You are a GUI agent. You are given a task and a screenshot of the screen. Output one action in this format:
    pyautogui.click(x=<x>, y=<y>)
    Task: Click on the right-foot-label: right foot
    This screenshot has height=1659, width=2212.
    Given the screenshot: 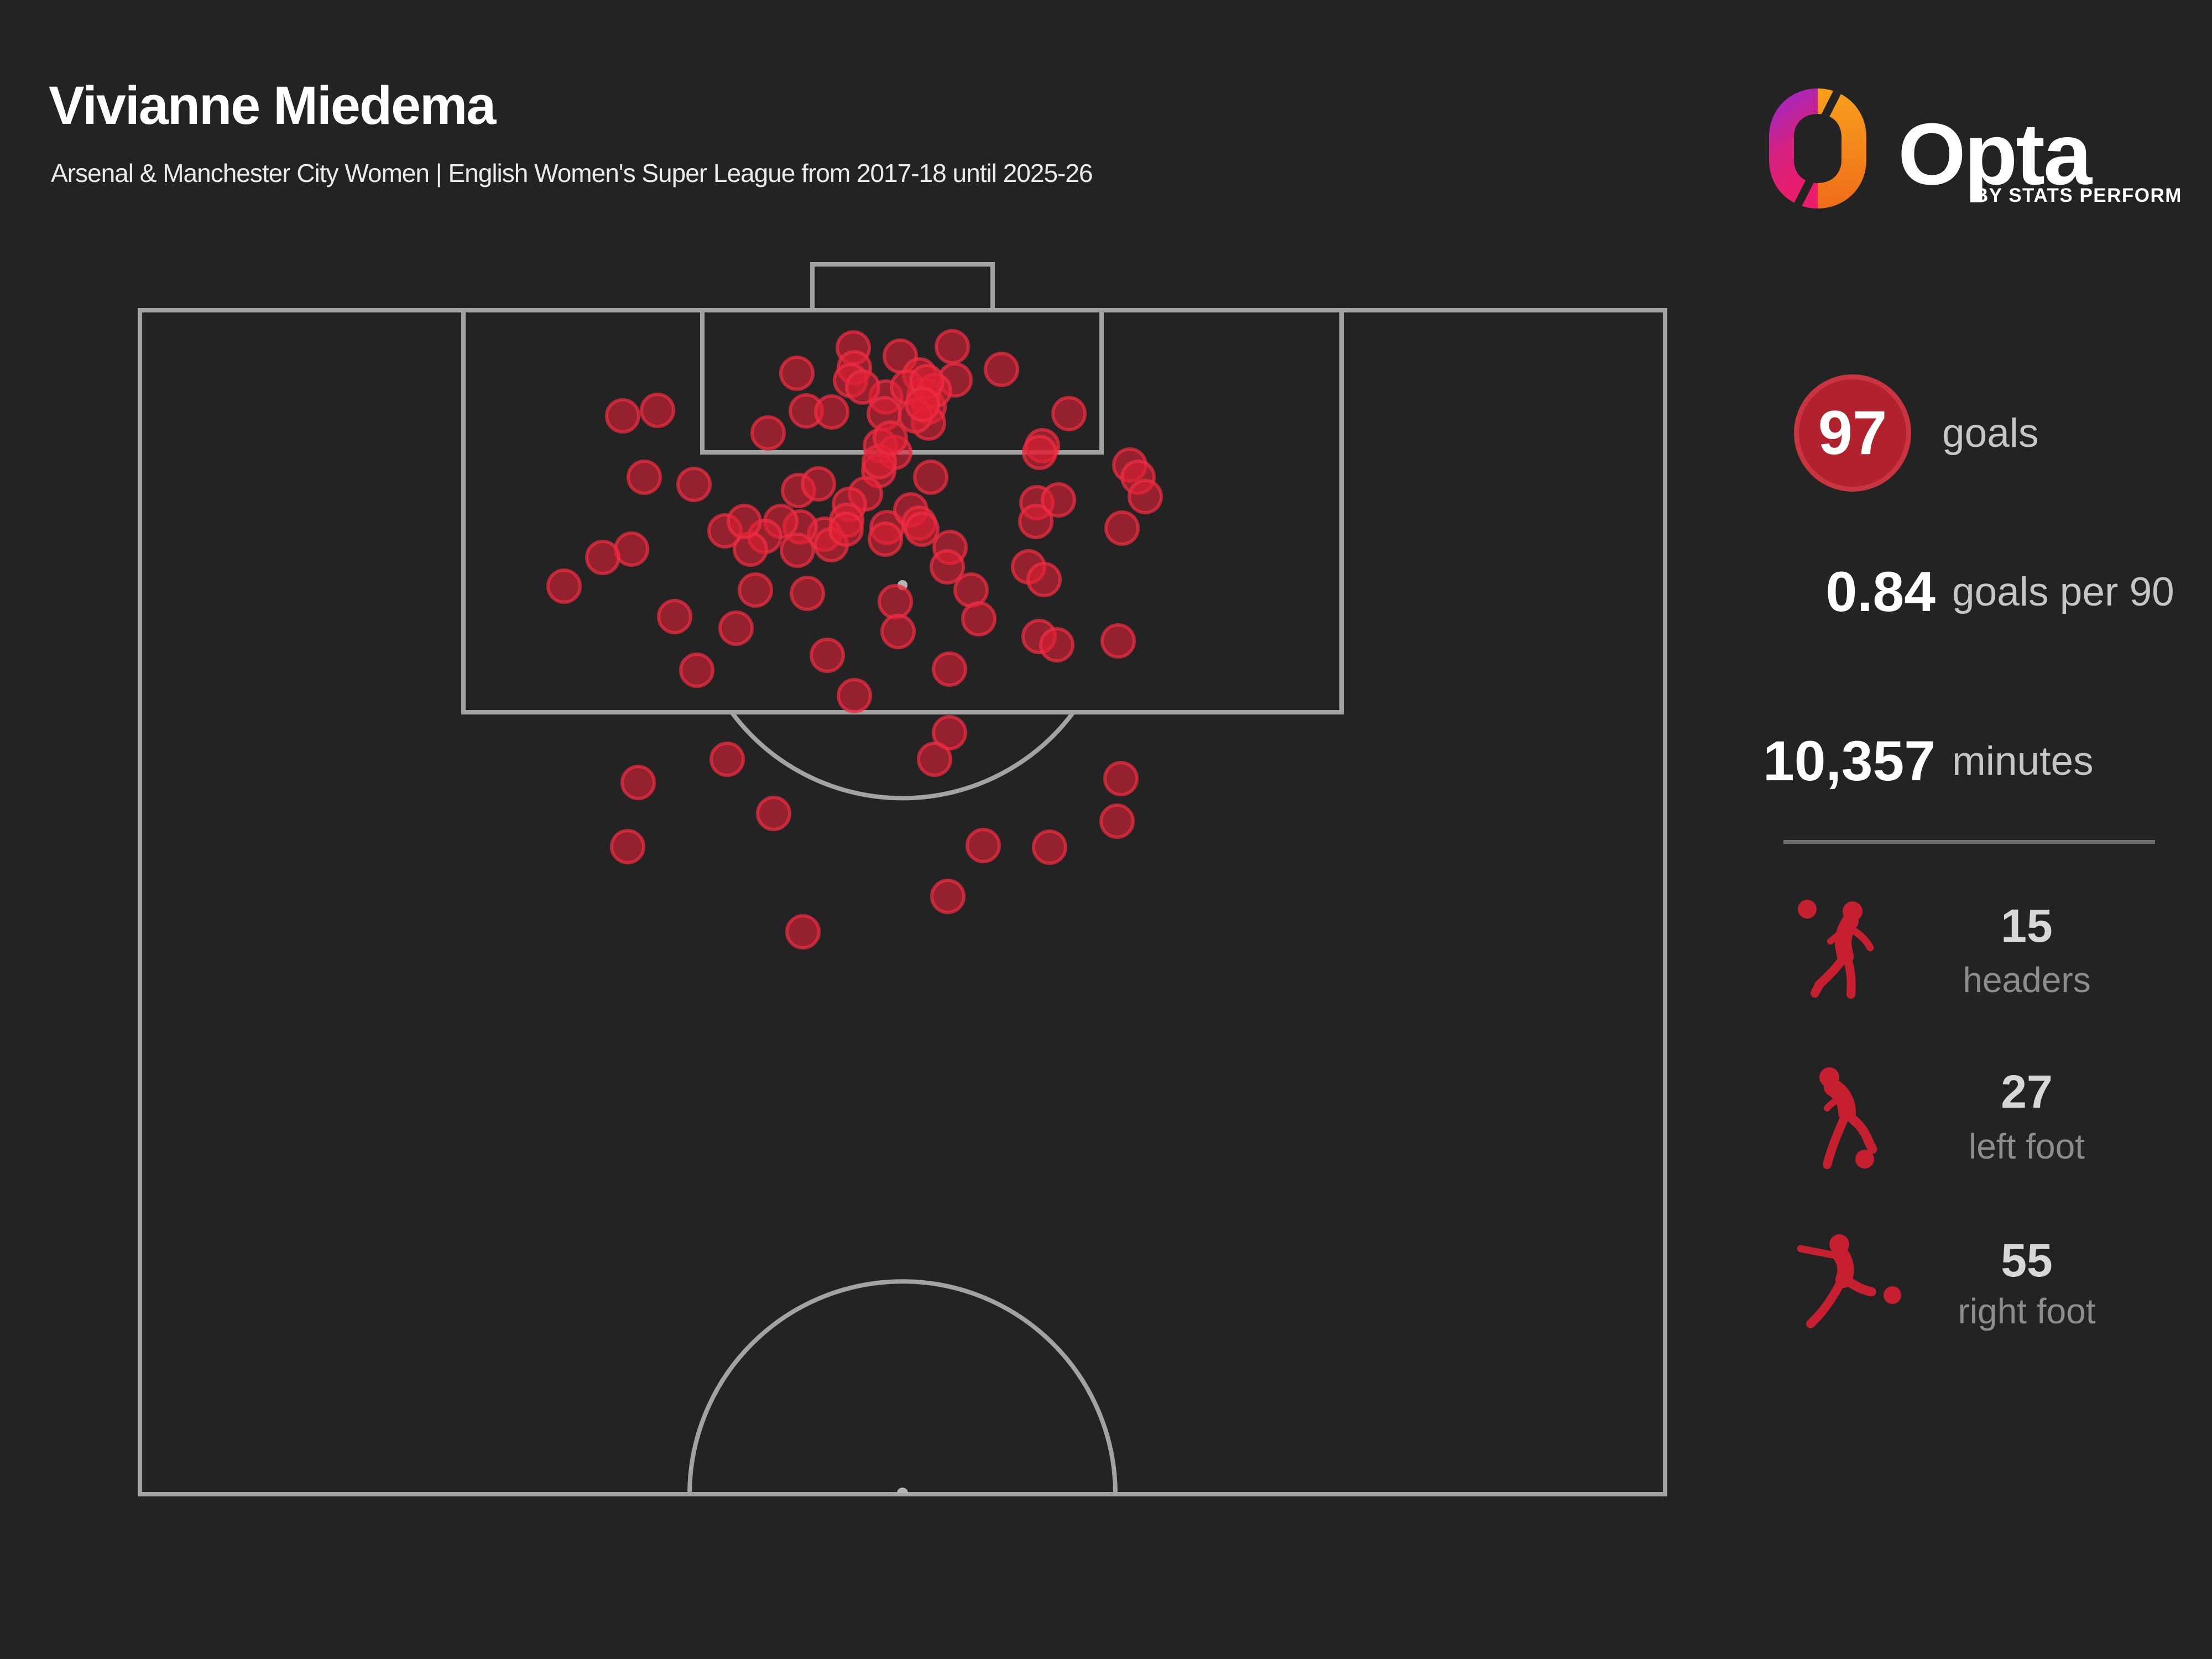 What is the action you would take?
    pyautogui.click(x=2027, y=1311)
    